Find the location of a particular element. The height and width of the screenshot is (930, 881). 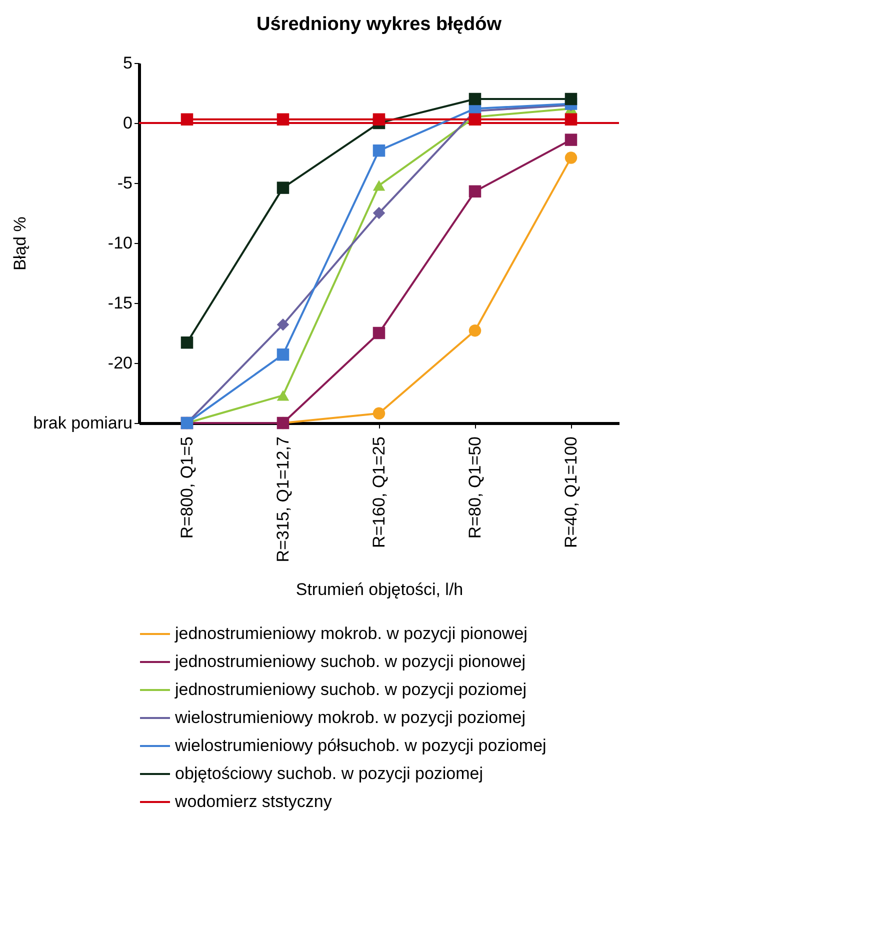

legend-label: jednostrumieniowy suchob. w pozycji poziomej is located at coordinates (350, 689).